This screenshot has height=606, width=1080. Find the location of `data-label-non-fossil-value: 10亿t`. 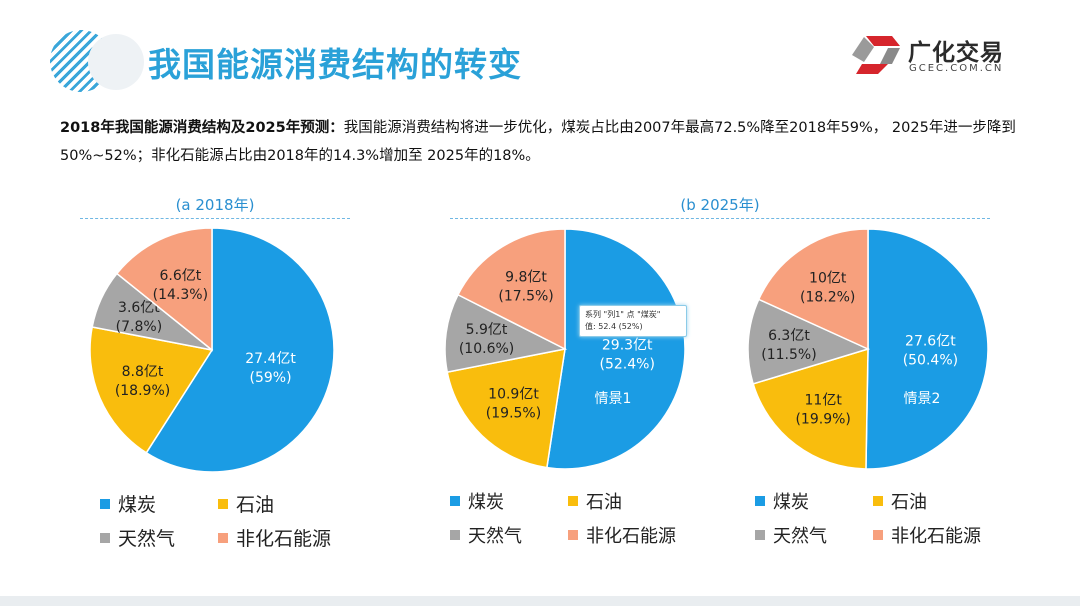

data-label-non-fossil-value: 10亿t is located at coordinates (828, 278).